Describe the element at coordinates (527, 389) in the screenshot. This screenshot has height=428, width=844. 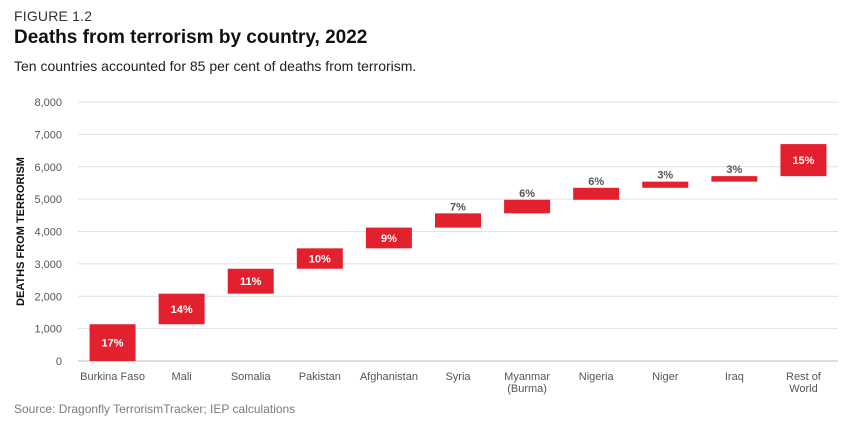
I see `x-category-label: (Burma)` at that location.